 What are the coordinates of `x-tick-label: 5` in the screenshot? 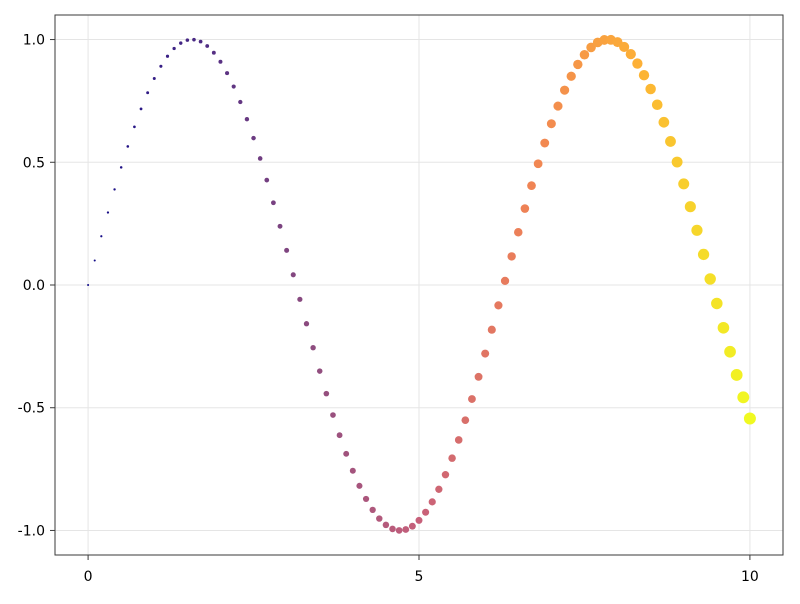 It's located at (419, 577).